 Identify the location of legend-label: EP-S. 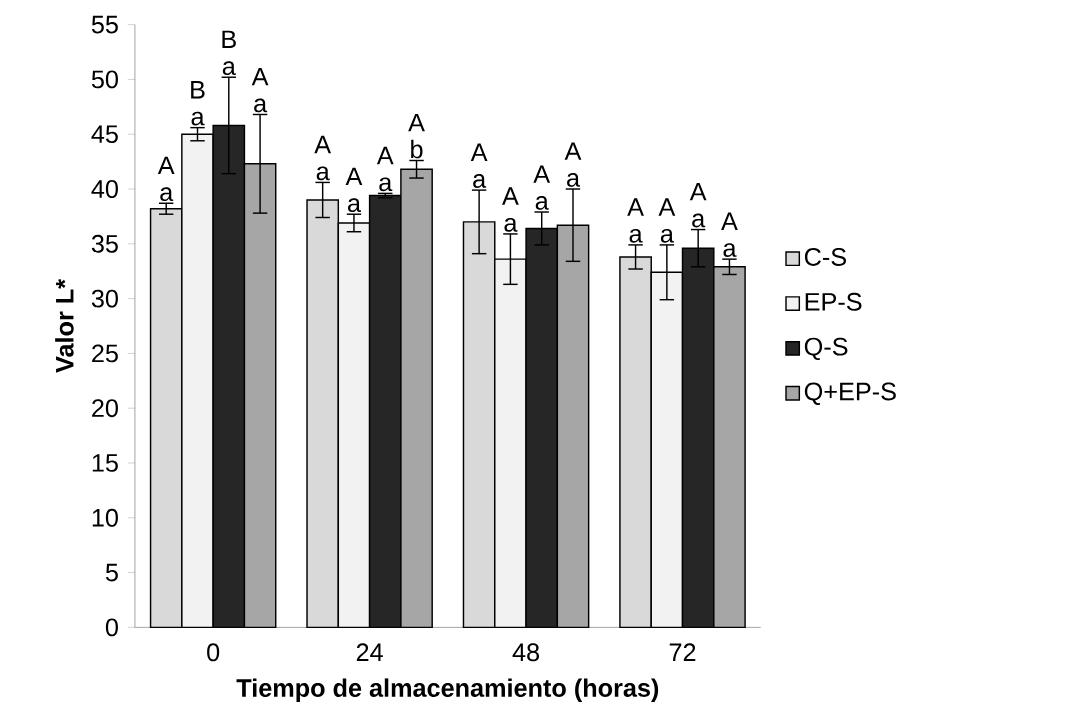
(833, 301).